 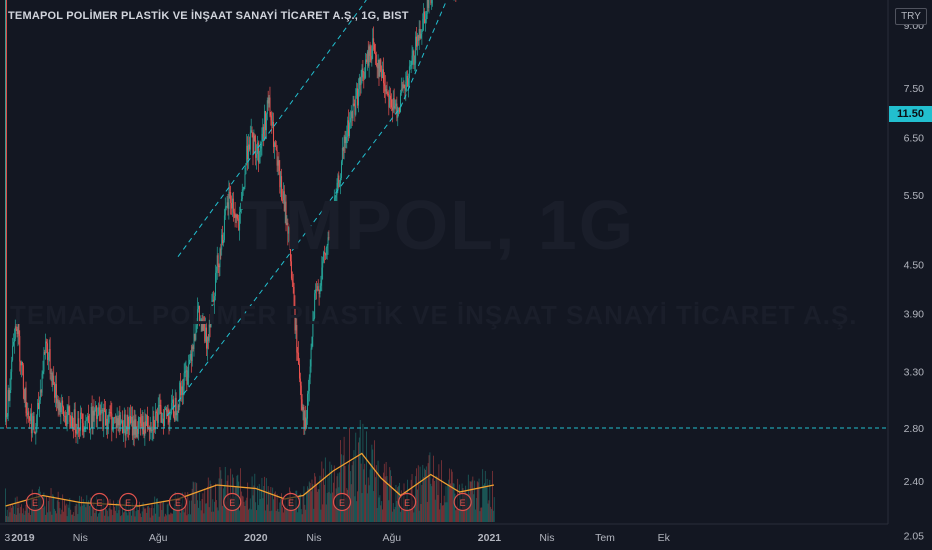 What do you see at coordinates (911, 16) in the screenshot?
I see `currency-button: TRY` at bounding box center [911, 16].